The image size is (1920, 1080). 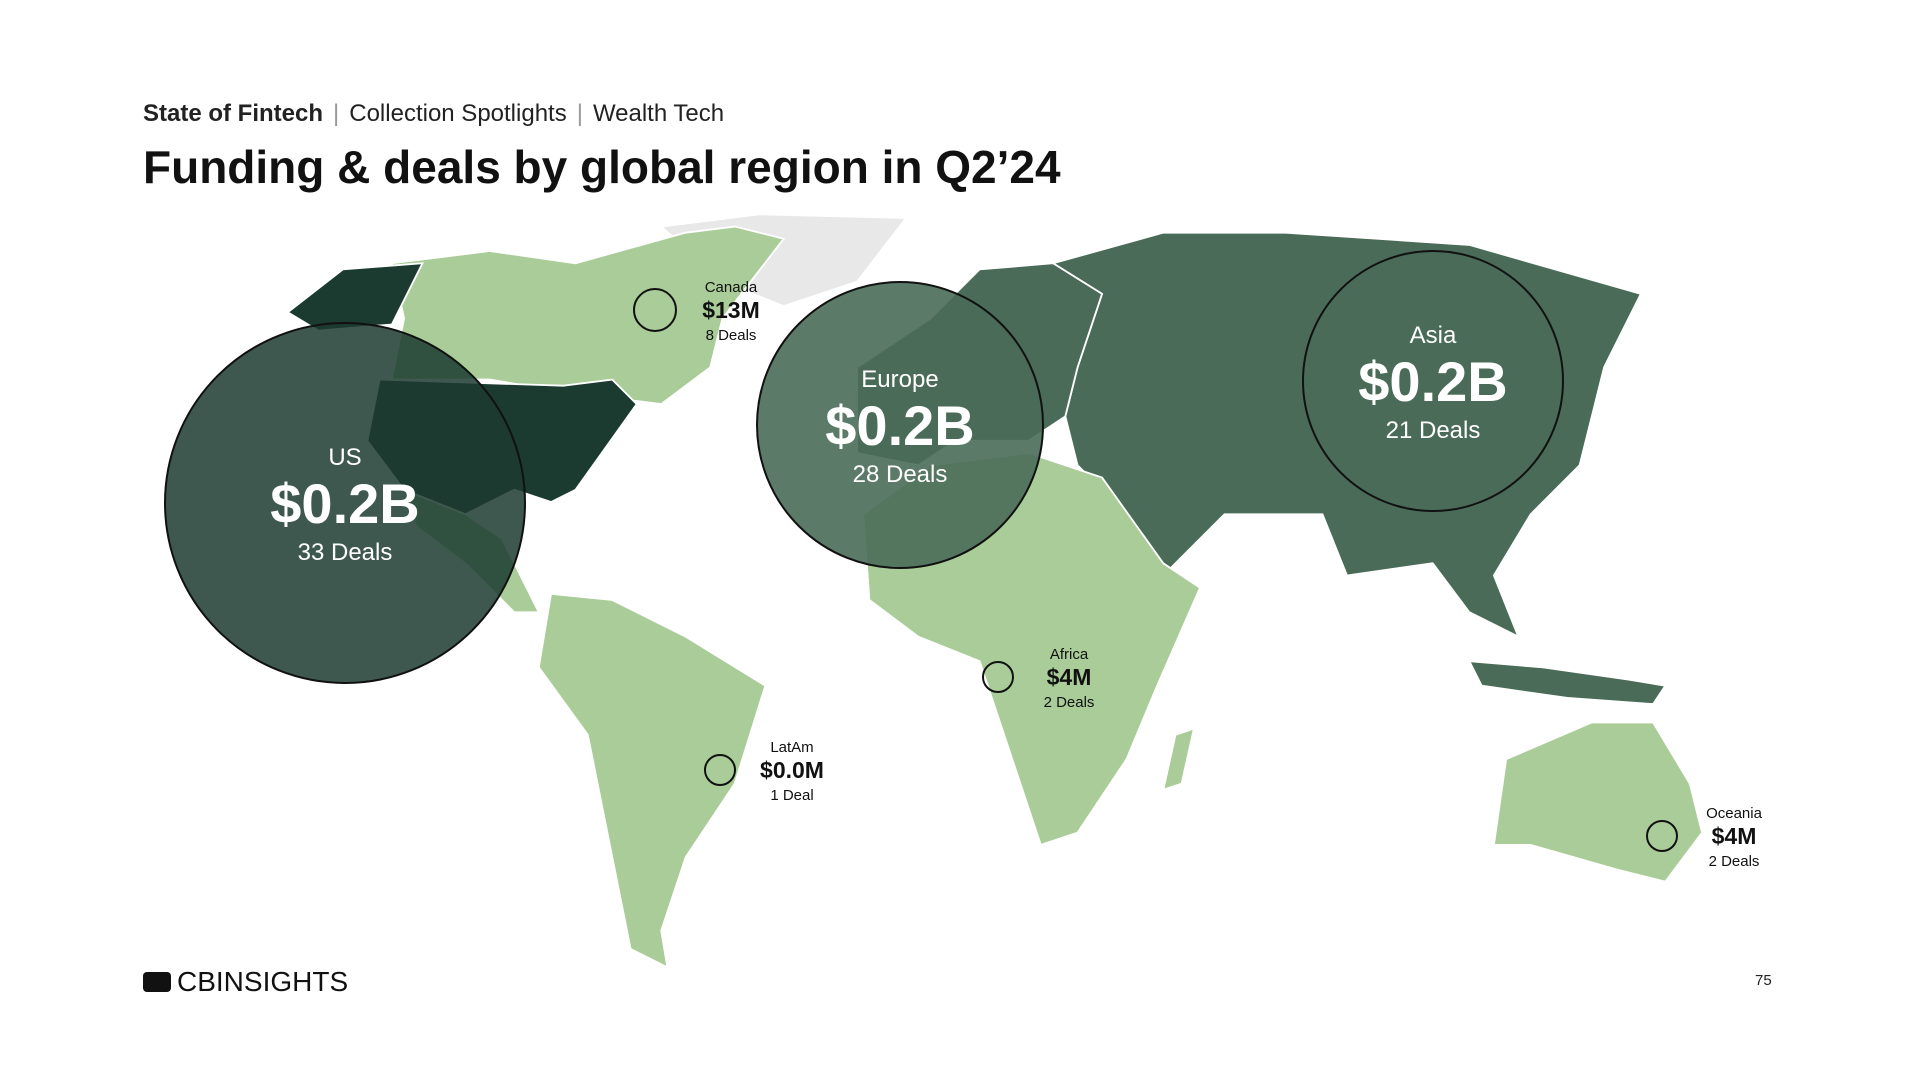 I want to click on south-america, so click(x=652, y=780).